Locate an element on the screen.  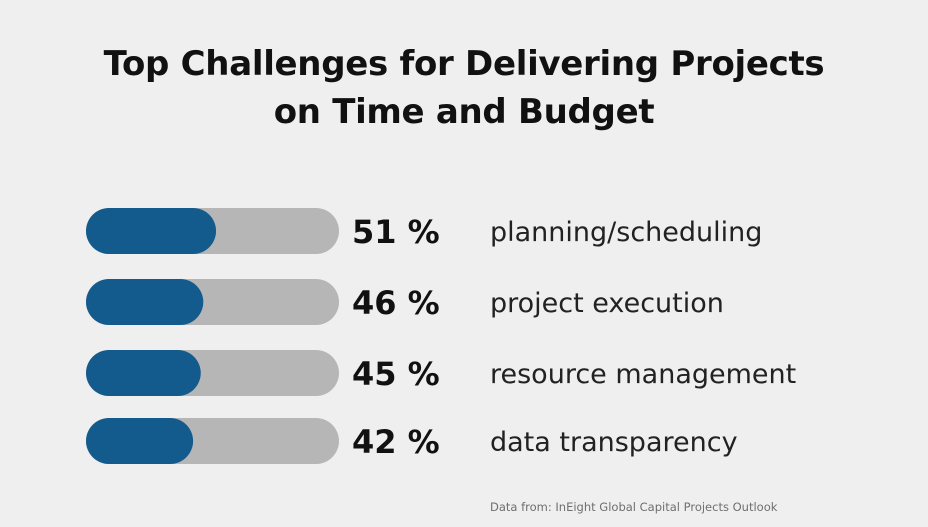
value-label: 46 % is located at coordinates (396, 303).